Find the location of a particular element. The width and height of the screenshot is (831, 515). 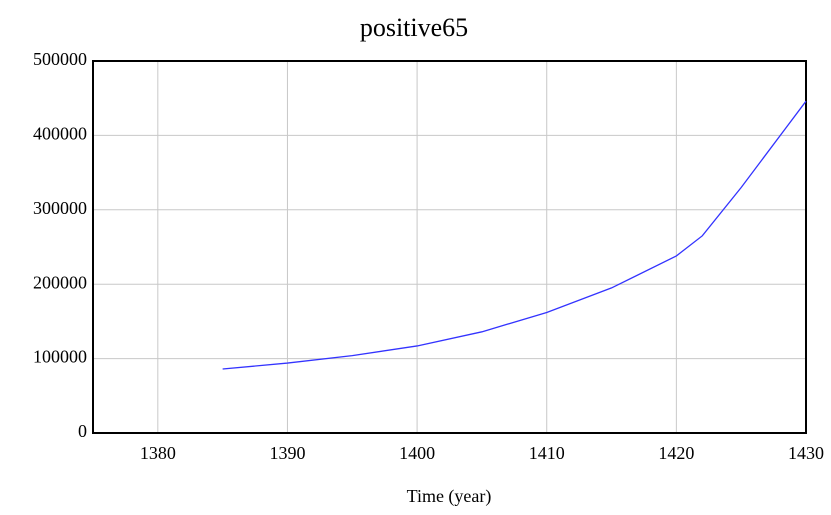

x-tick-label: 1430 is located at coordinates (806, 453).